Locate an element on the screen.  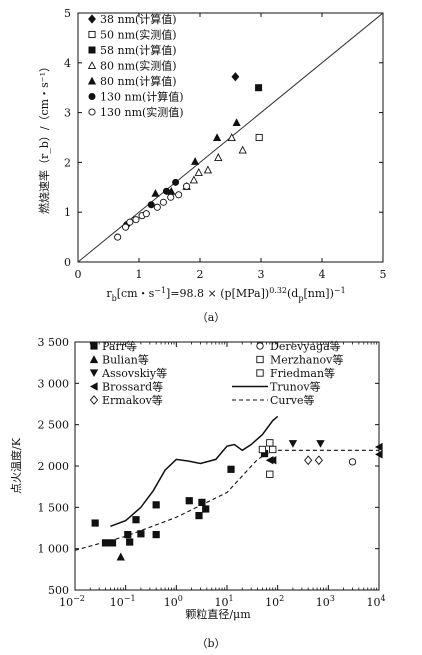
x-axis-label-part-a: [cm・s is located at coordinates (136, 293).